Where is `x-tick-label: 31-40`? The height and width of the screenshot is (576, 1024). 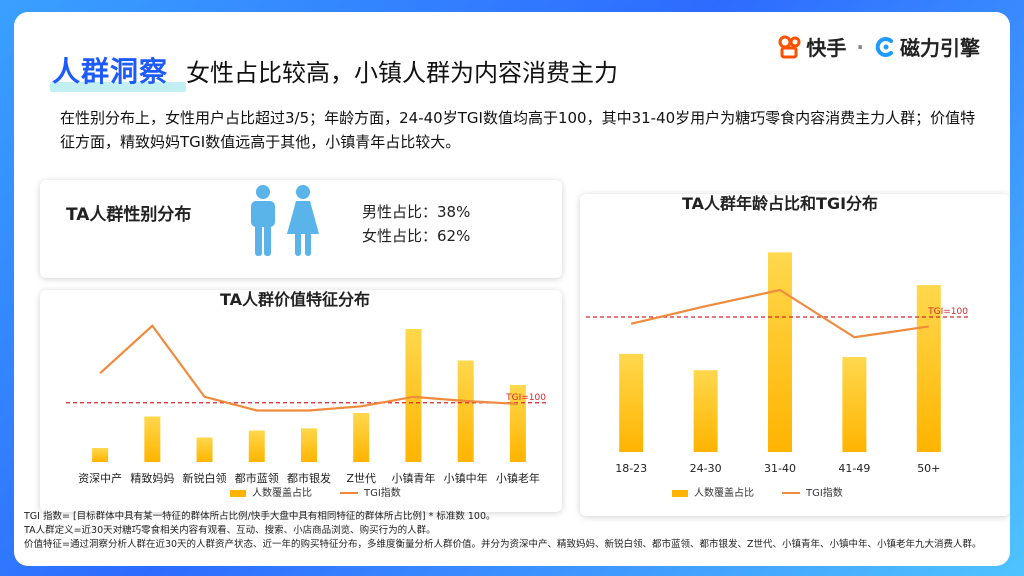
x-tick-label: 31-40 is located at coordinates (780, 468).